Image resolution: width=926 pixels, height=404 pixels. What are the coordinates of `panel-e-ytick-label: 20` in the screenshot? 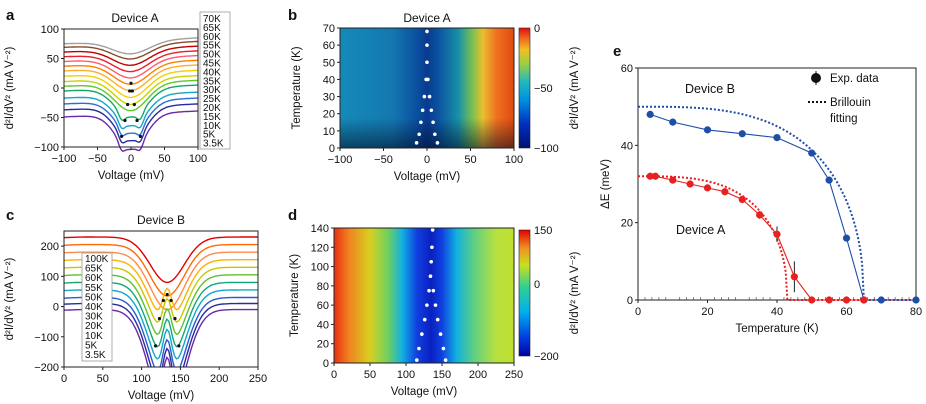 It's located at (627, 224).